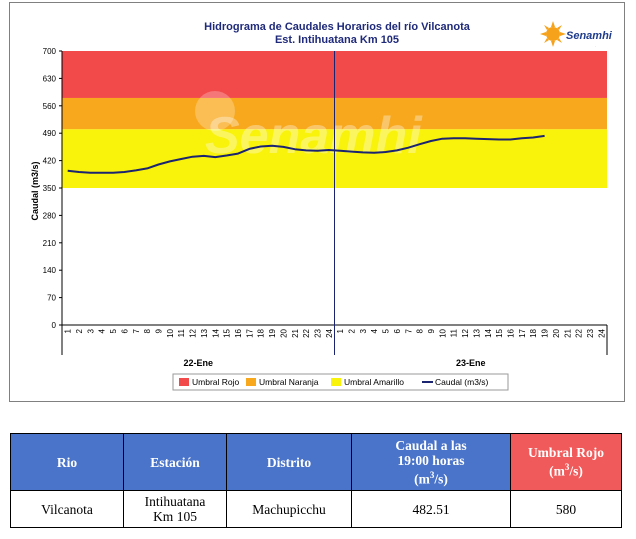 This screenshot has width=636, height=539. What do you see at coordinates (198, 363) in the screenshot?
I see `day-label: 22-Ene` at bounding box center [198, 363].